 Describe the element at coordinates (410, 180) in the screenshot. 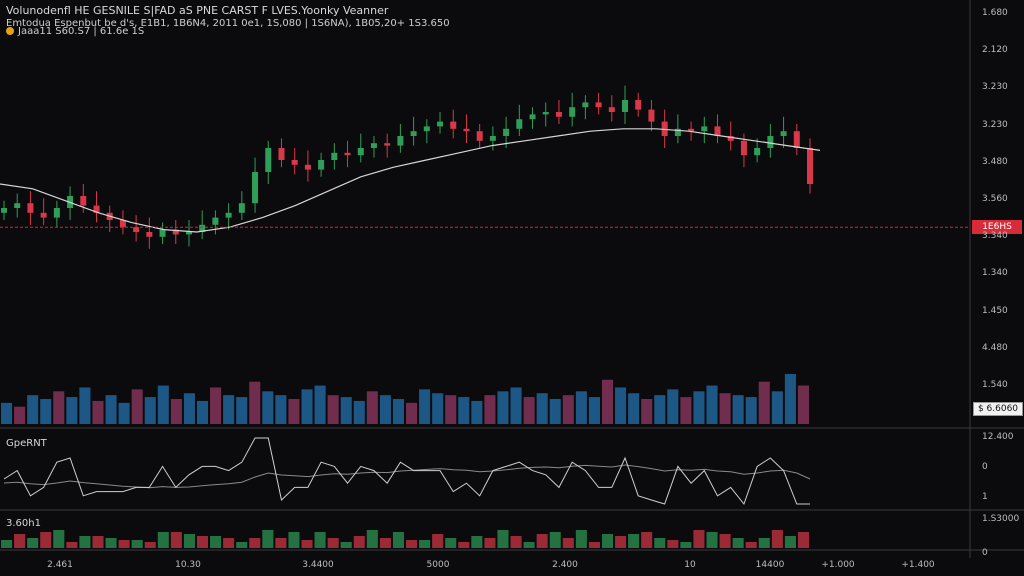

I see `moving-average-line` at that location.